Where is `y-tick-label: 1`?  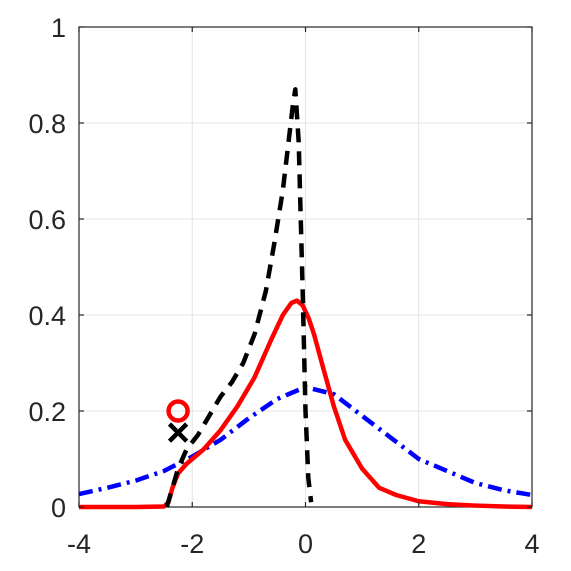
y-tick-label: 1 is located at coordinates (58, 28).